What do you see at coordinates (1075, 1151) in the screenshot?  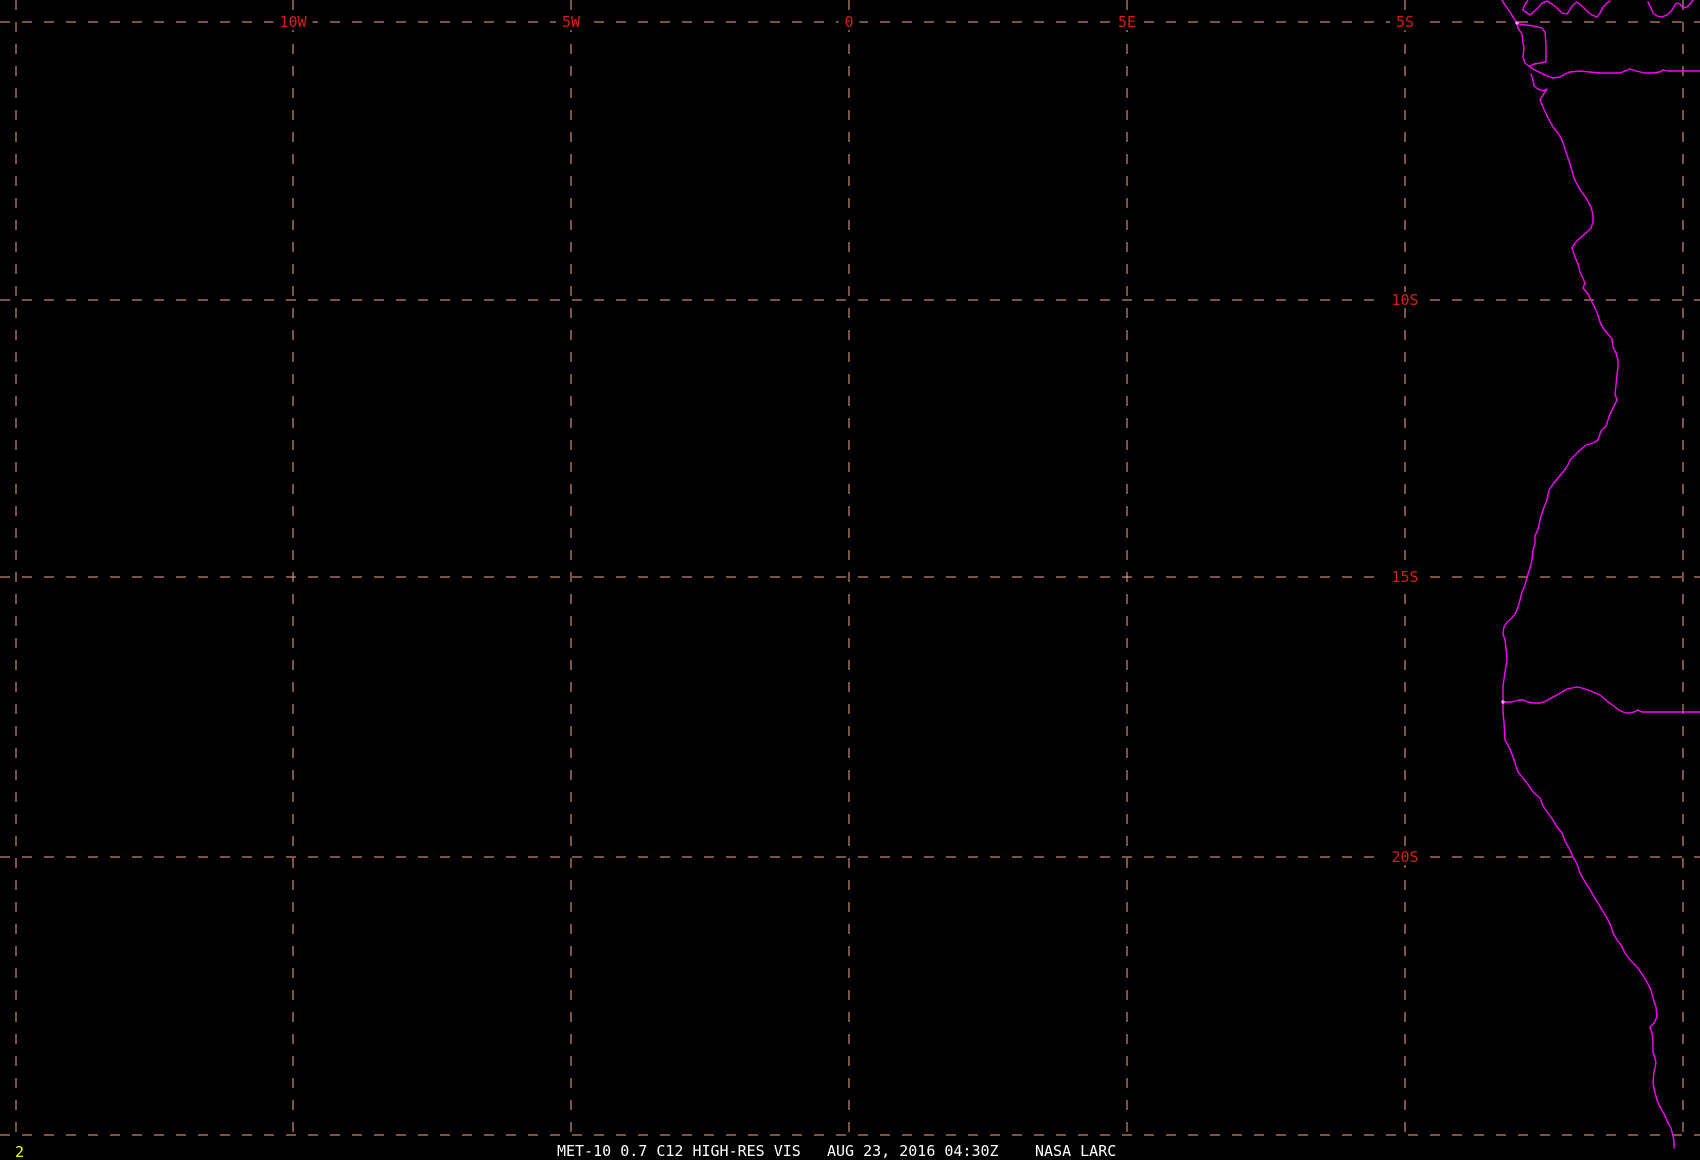 I see `caption-source: NASA LARC` at bounding box center [1075, 1151].